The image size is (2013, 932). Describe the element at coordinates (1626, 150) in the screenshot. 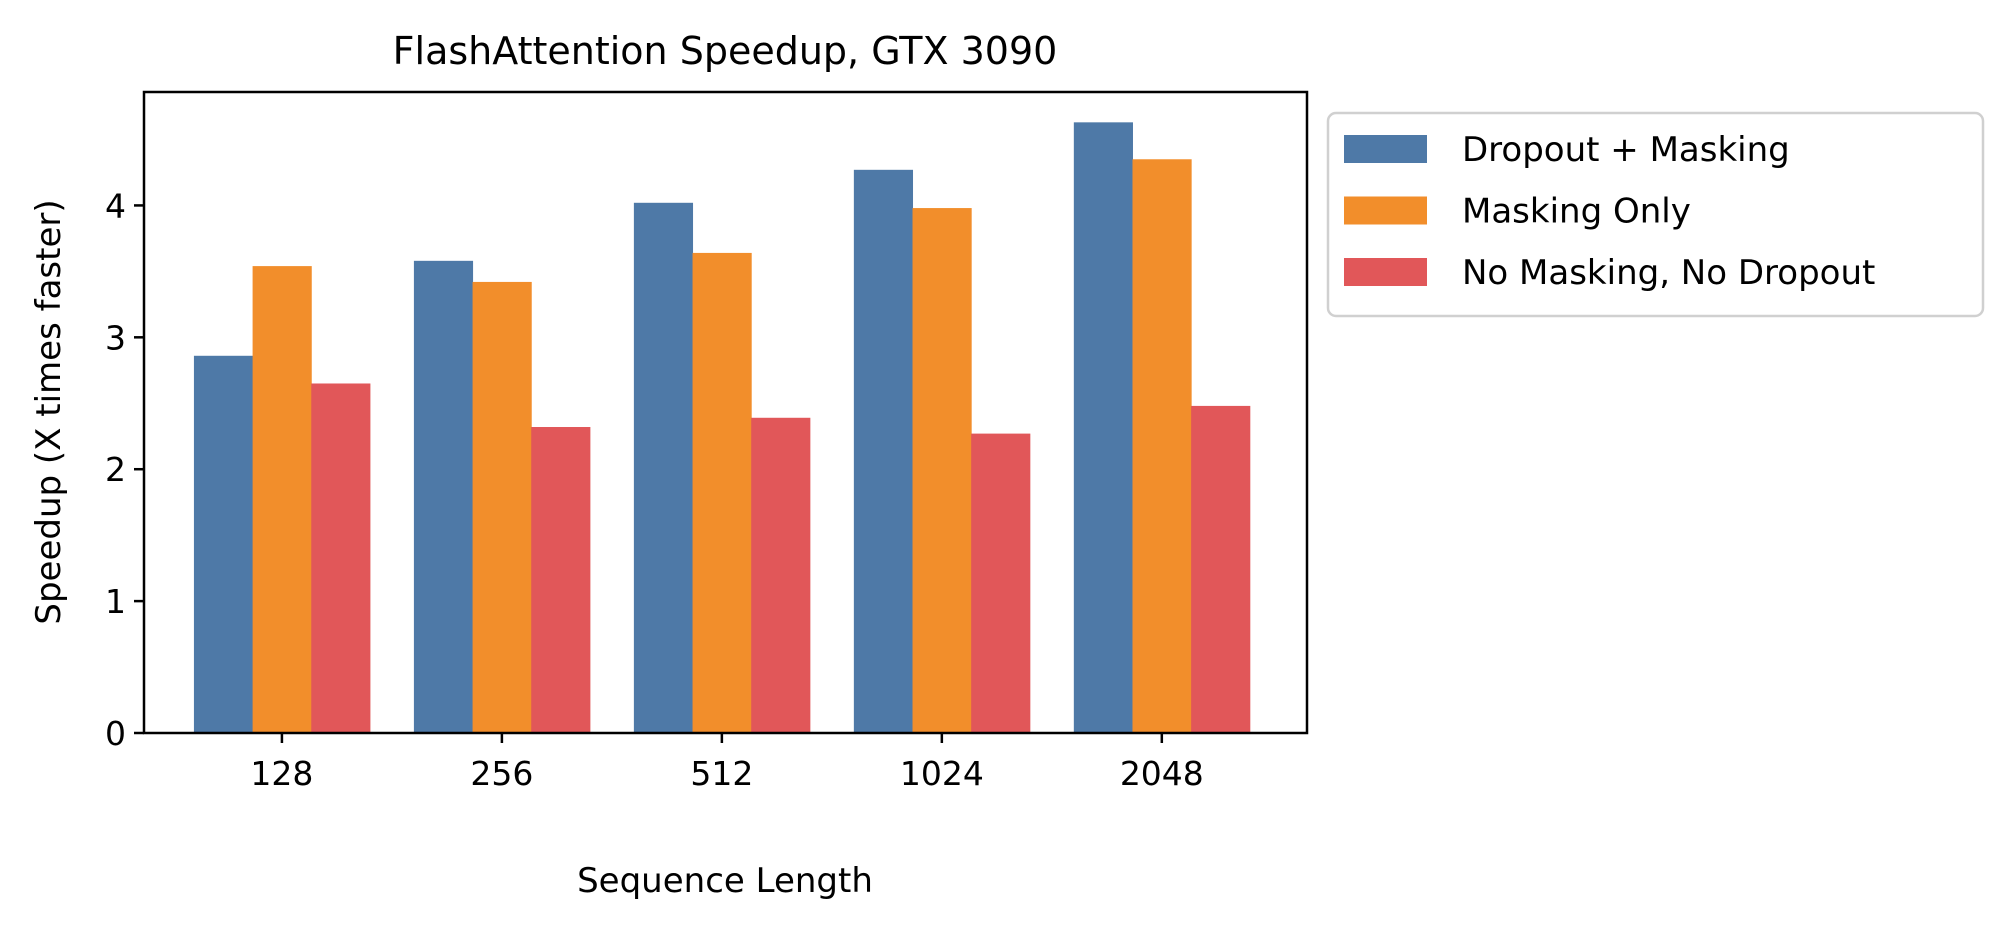

I see `legend-label: Dropout + Masking` at that location.